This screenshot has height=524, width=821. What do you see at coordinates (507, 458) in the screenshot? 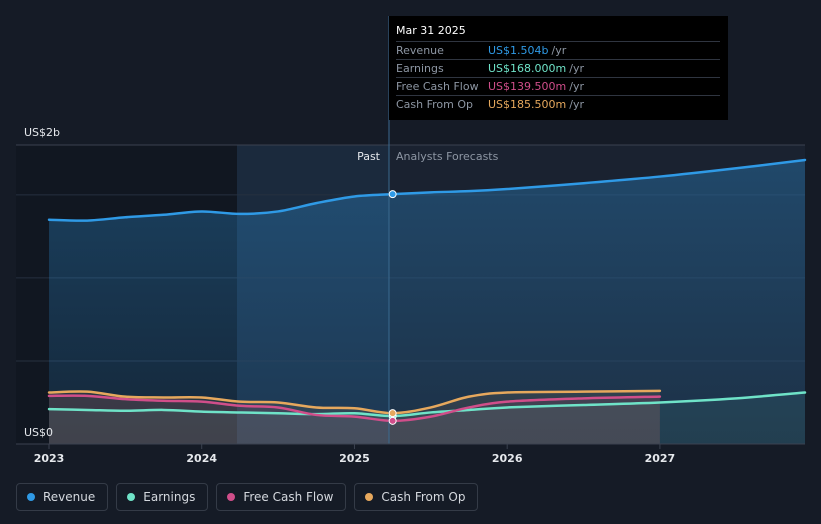
I see `x-tick-label: 2026` at bounding box center [507, 458].